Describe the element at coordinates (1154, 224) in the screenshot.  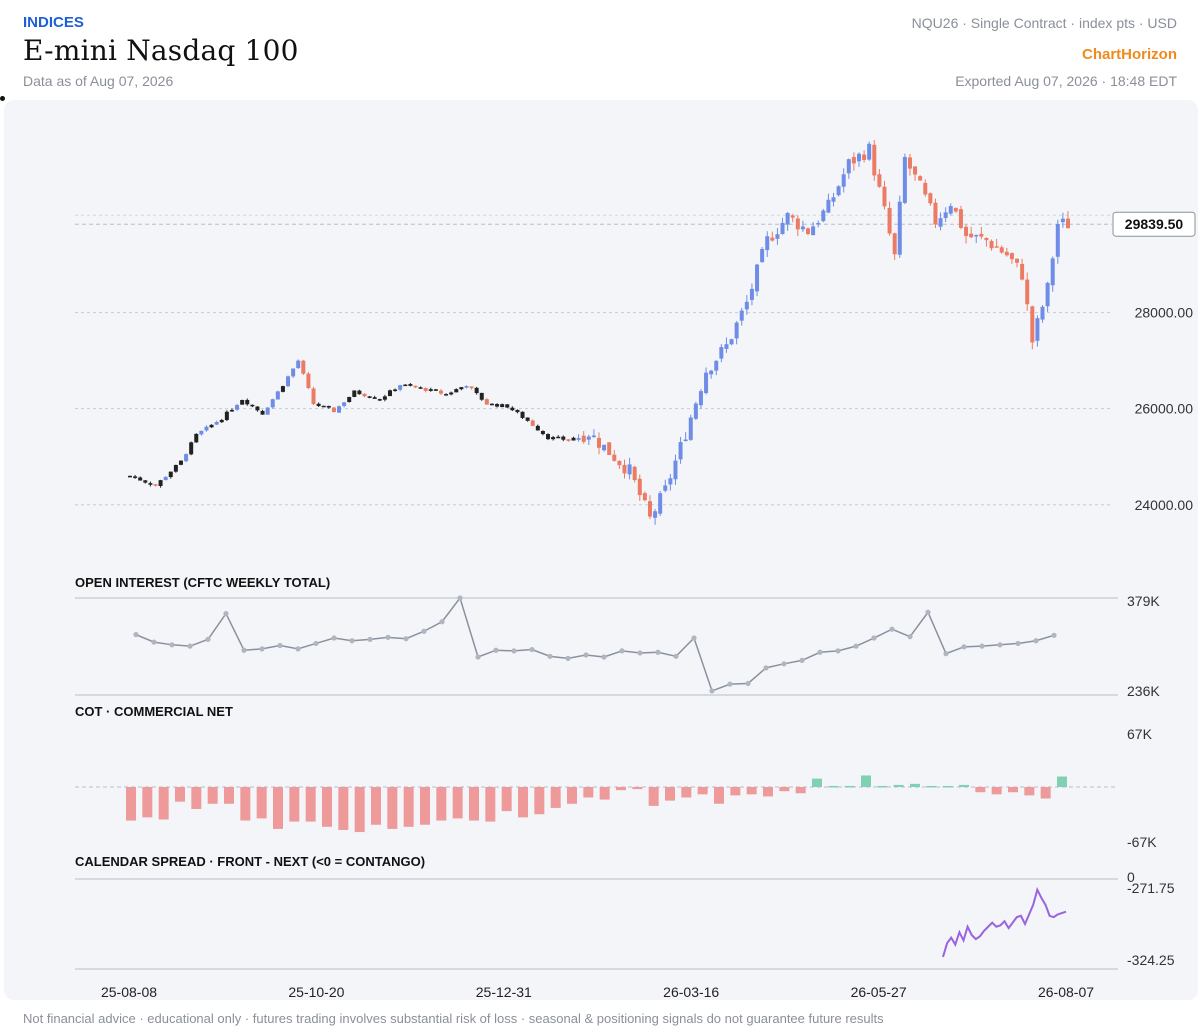
I see `last-price-box` at that location.